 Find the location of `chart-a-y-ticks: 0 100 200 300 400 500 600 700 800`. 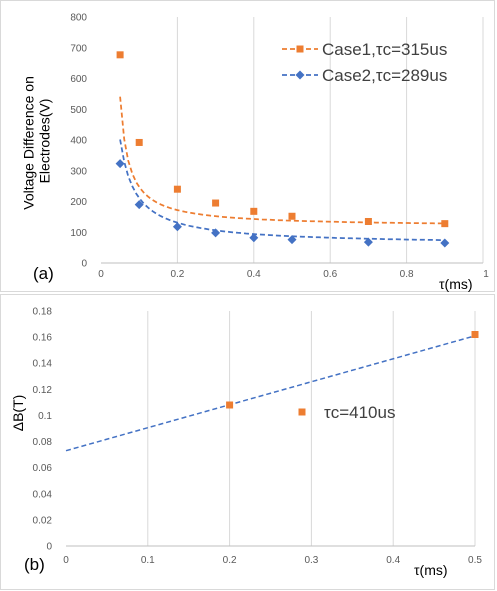

chart-a-y-ticks: 0 100 200 300 400 500 600 700 800 is located at coordinates (78, 141).